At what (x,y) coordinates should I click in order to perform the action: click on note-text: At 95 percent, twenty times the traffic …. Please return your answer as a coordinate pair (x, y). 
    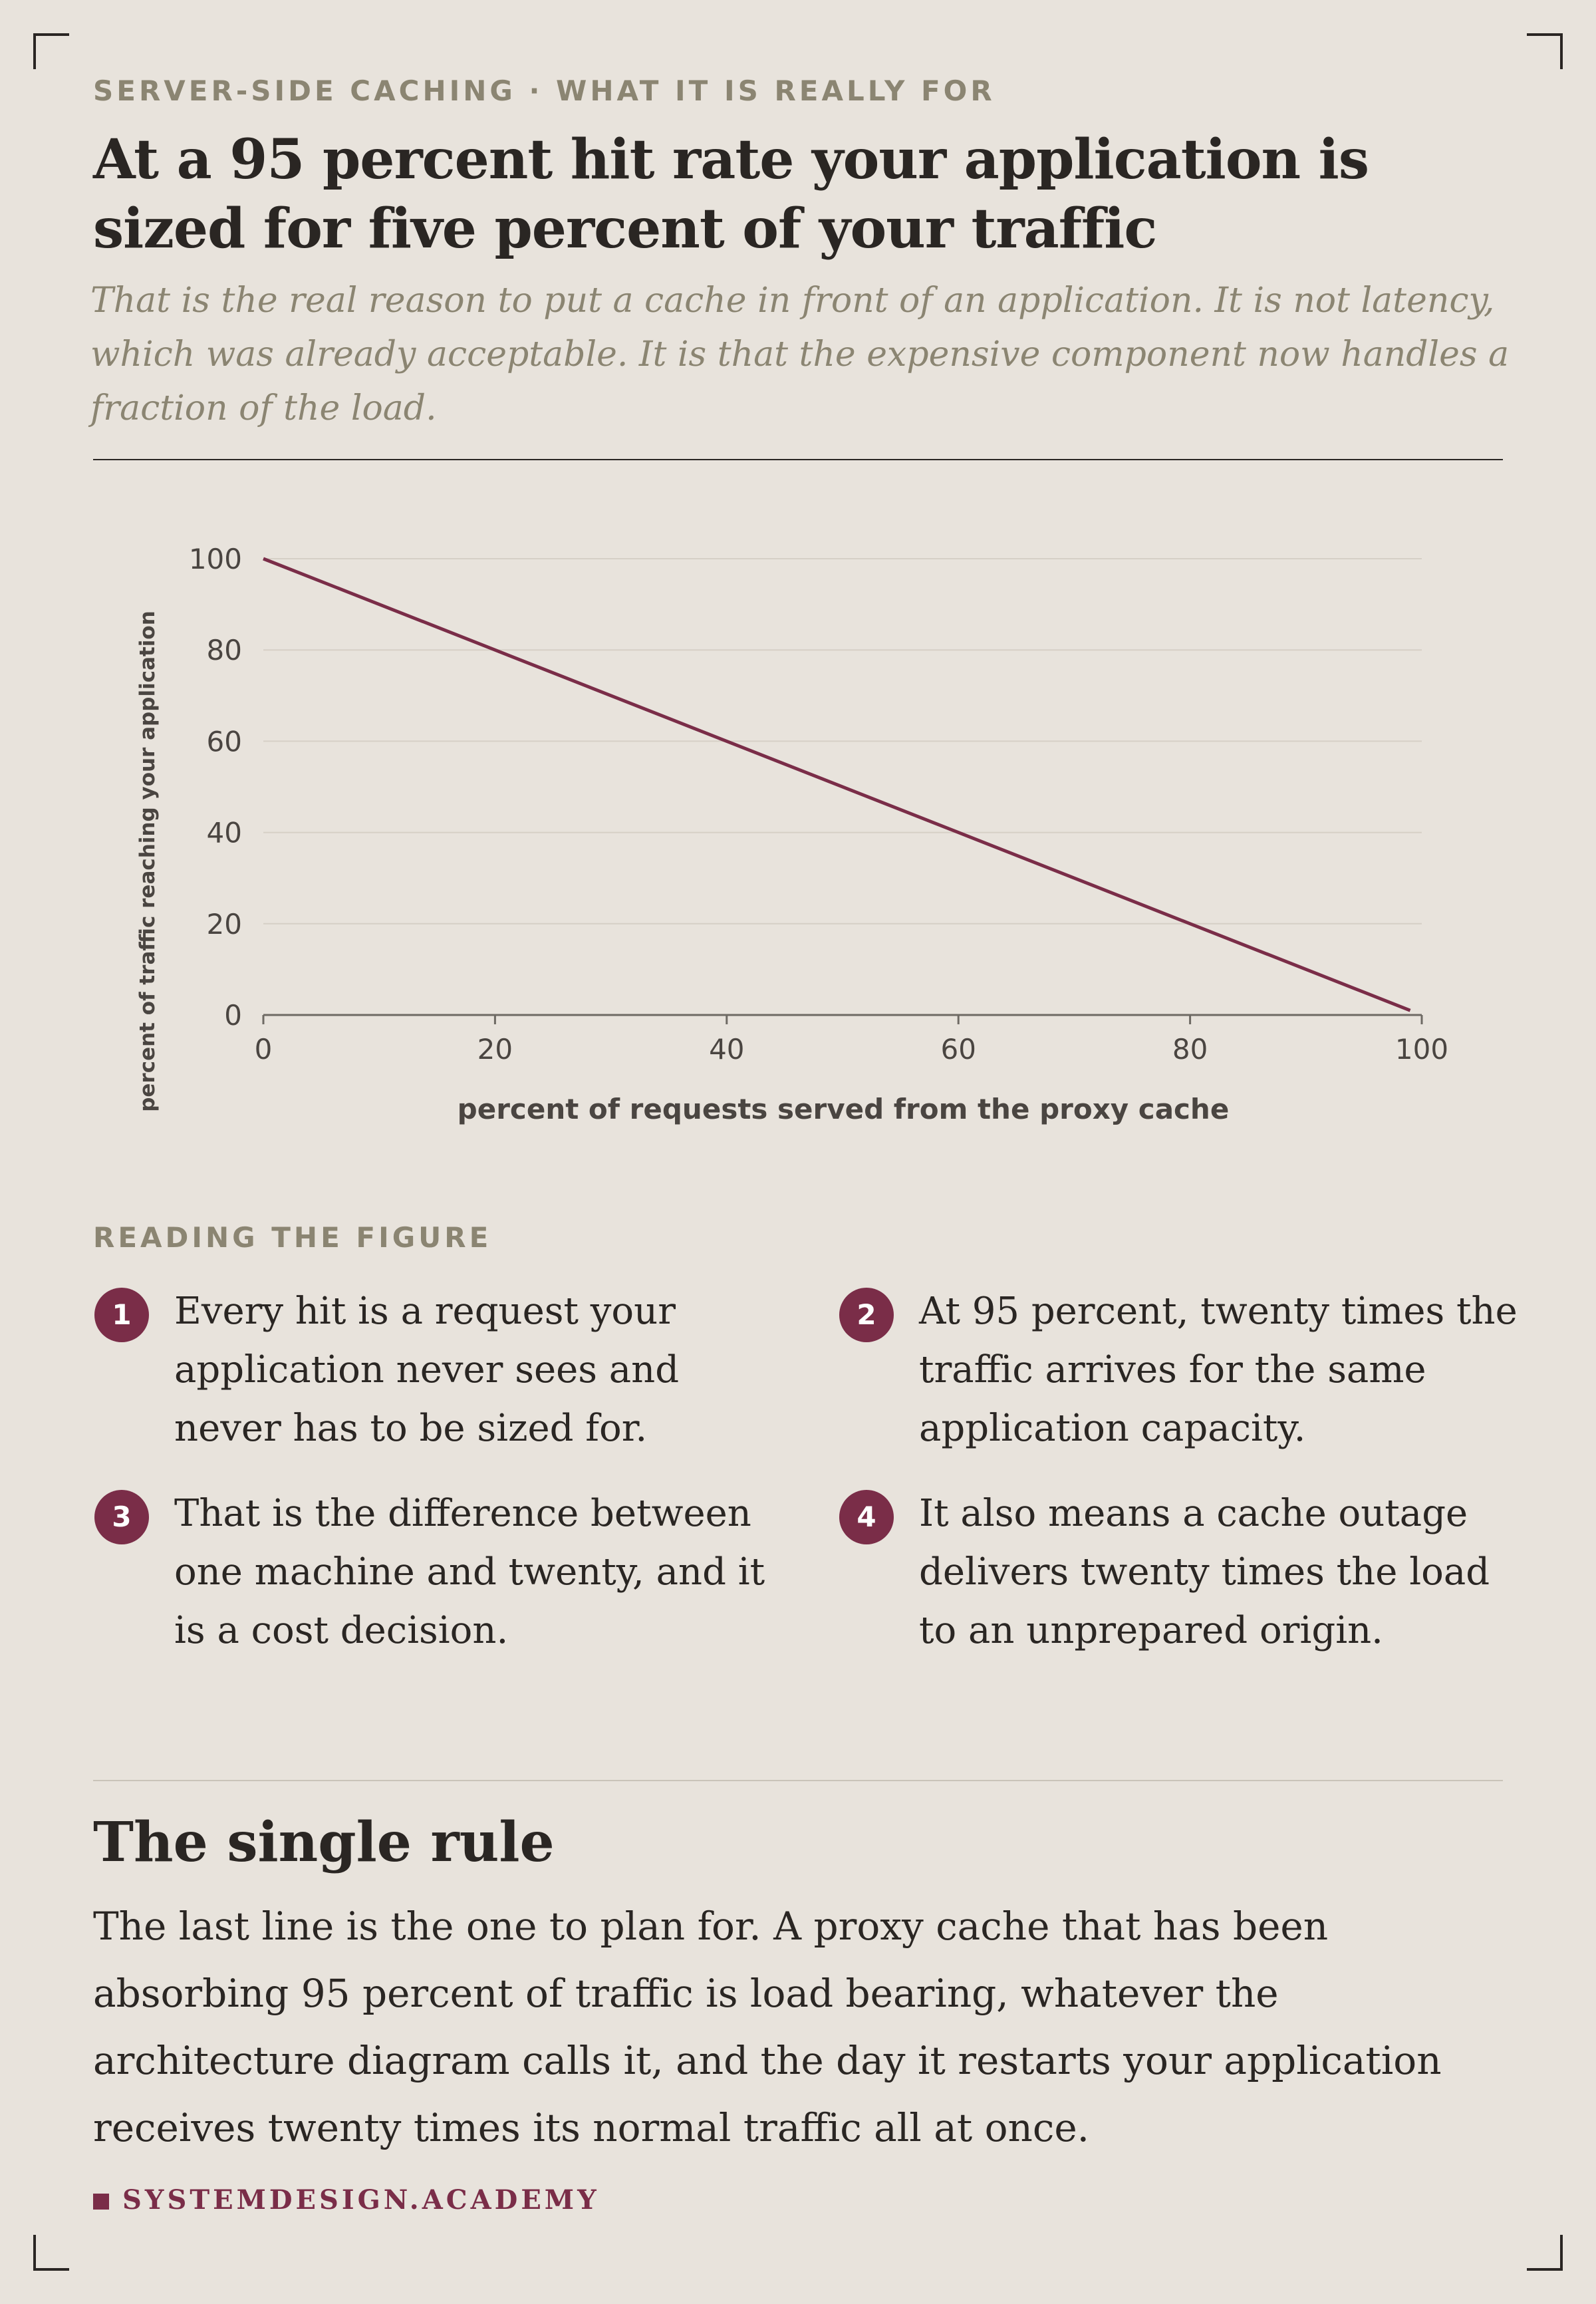
    Looking at the image, I should click on (1218, 1370).